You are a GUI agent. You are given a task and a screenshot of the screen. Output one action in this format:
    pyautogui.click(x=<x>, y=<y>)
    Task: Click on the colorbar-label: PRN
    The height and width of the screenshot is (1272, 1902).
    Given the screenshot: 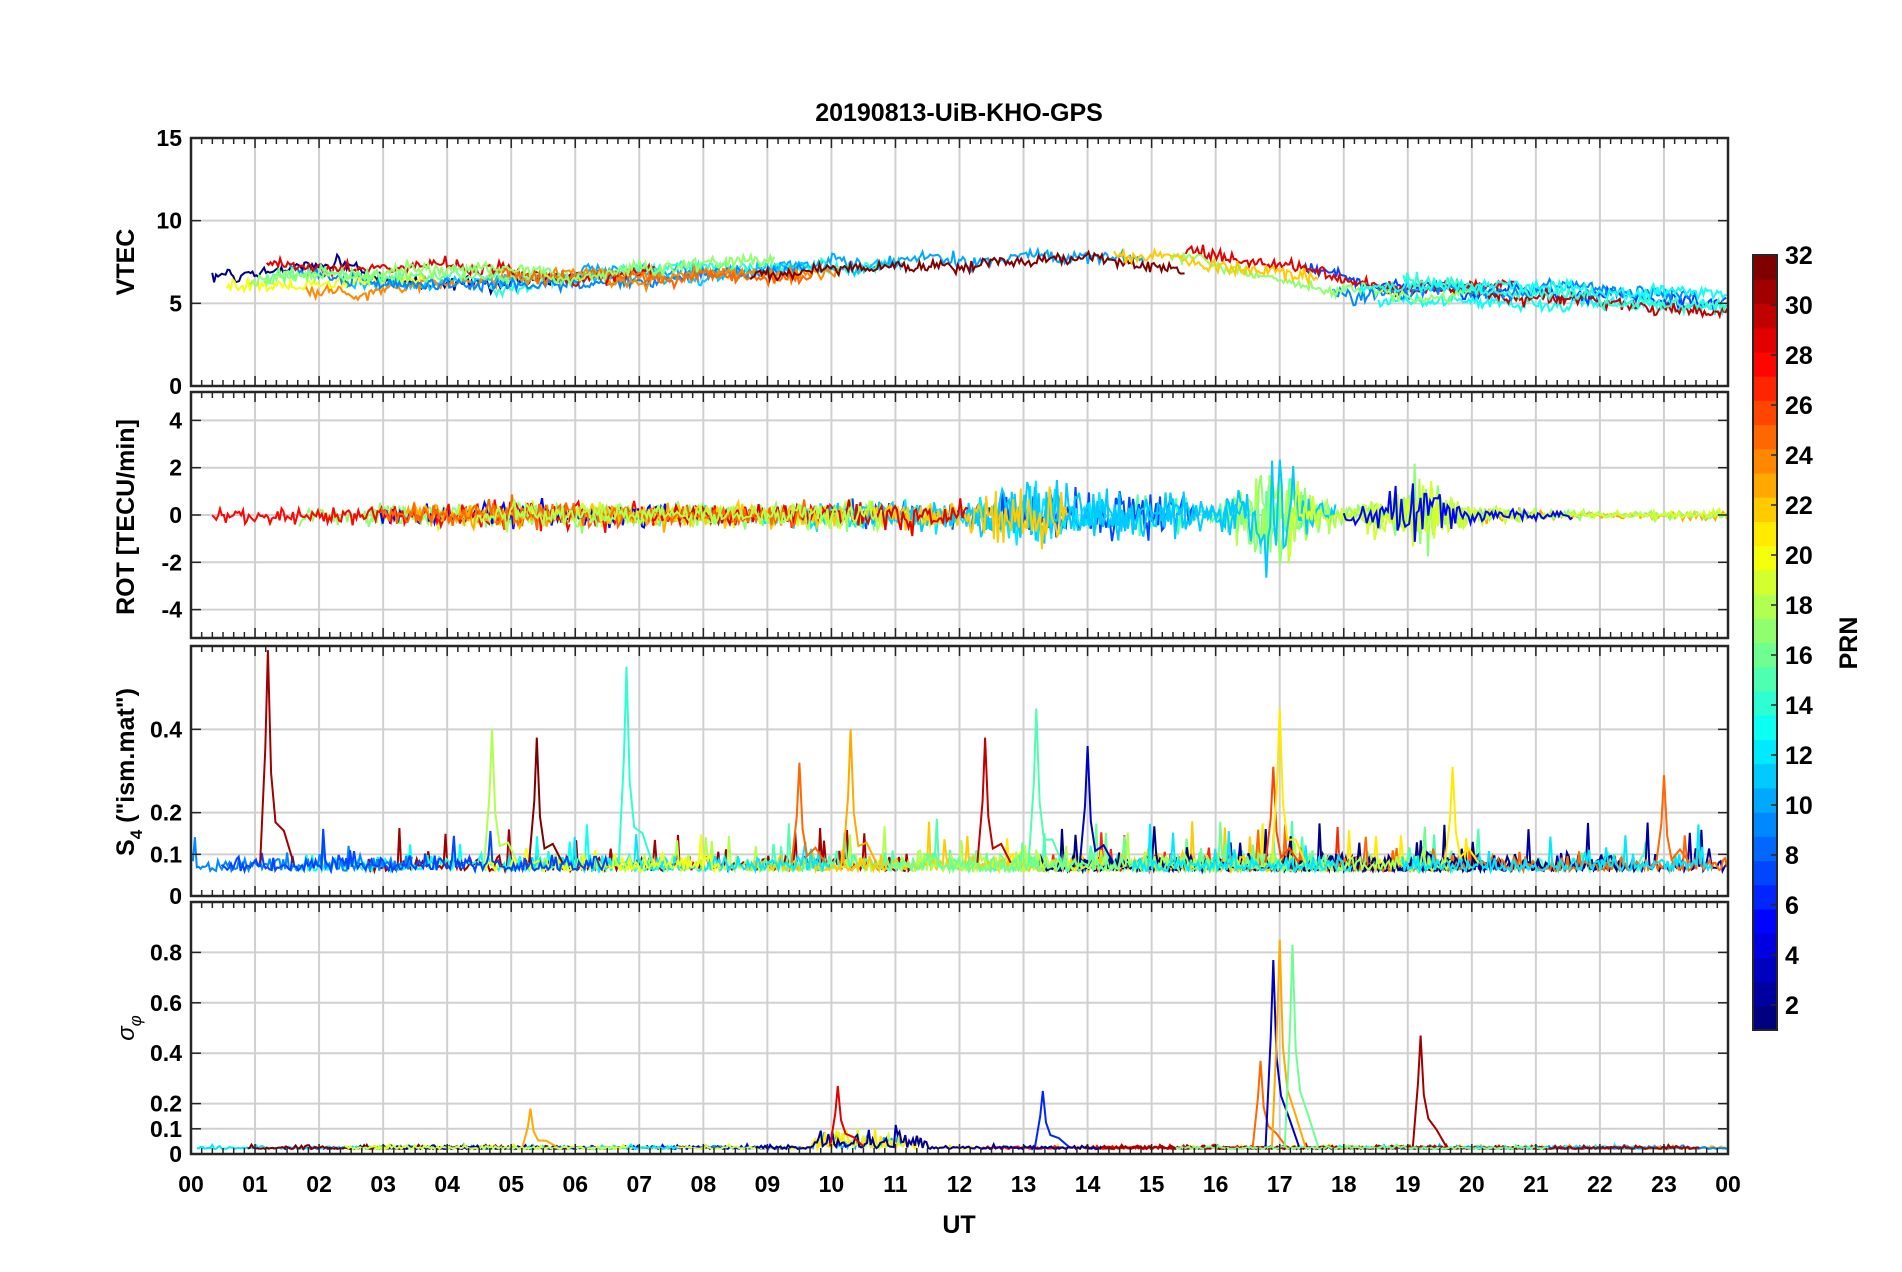 What is the action you would take?
    pyautogui.click(x=1849, y=643)
    